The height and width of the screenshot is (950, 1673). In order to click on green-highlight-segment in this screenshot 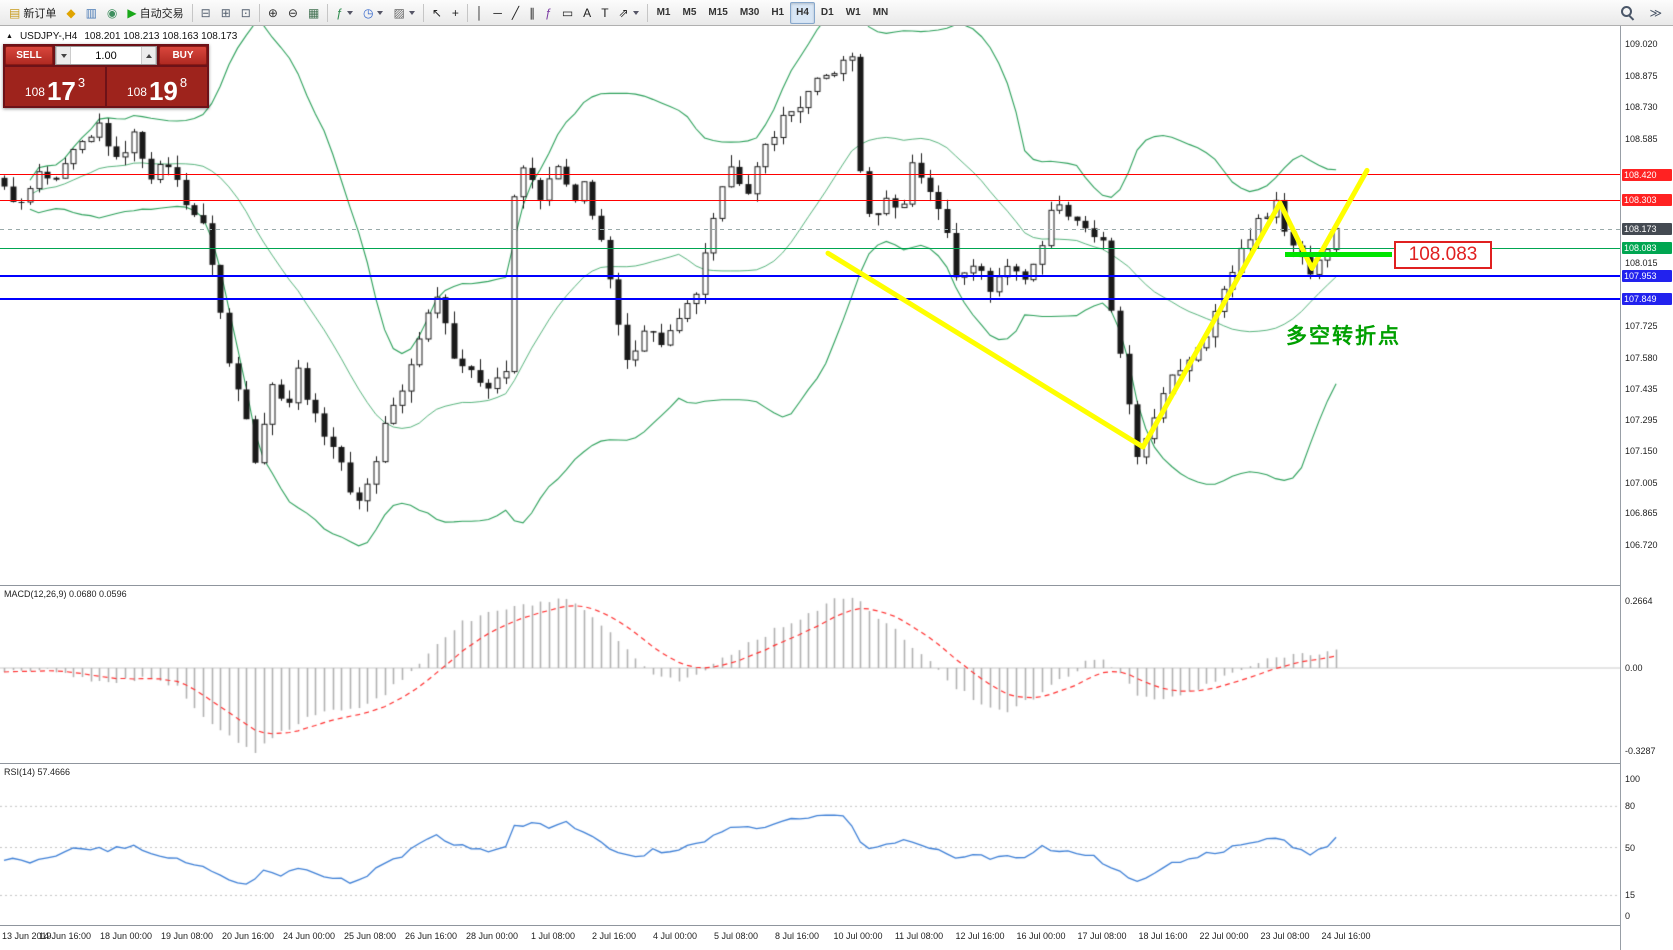, I will do `click(1338, 255)`.